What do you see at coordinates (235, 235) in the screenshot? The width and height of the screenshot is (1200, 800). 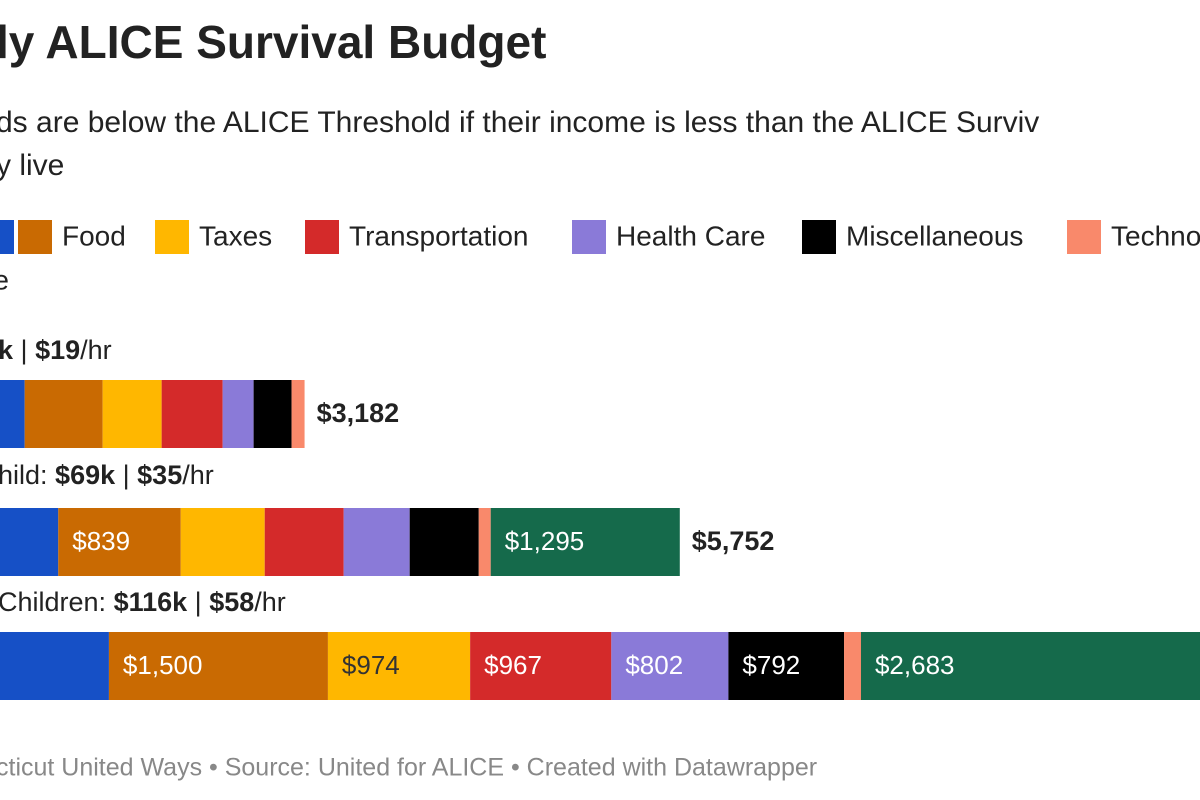 I see `legend-label: Taxes` at bounding box center [235, 235].